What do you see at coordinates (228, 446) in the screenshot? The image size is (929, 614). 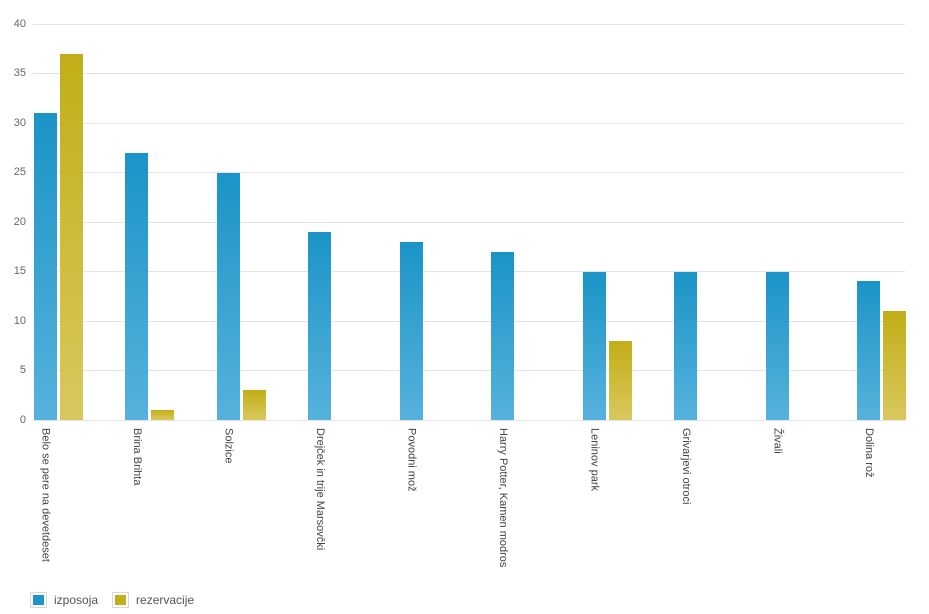 I see `x-axis-category-label-2: Solzice` at bounding box center [228, 446].